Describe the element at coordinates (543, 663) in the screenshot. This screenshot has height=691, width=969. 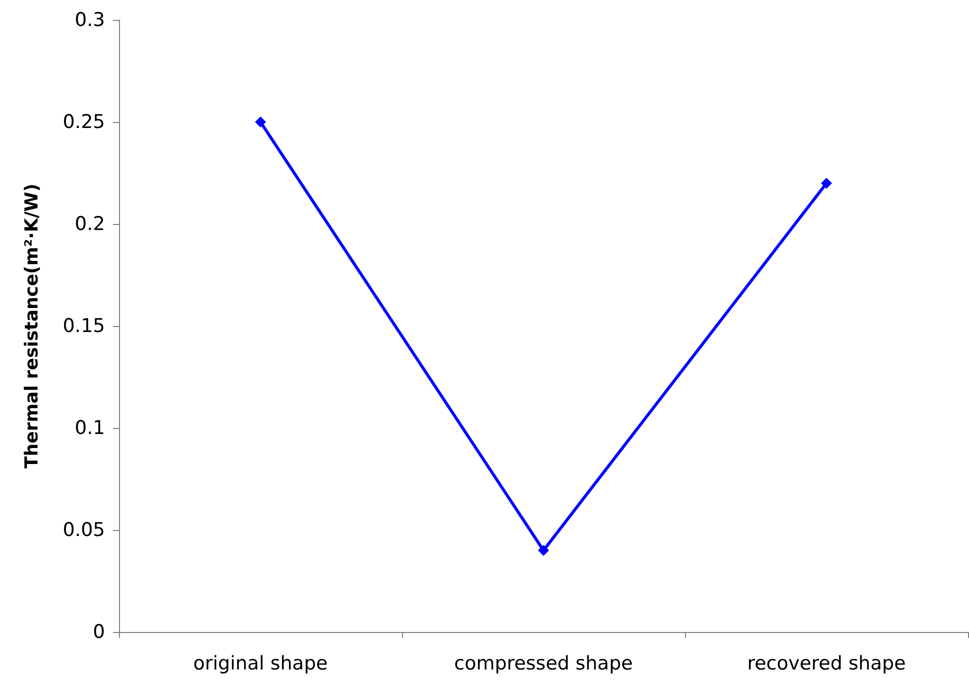
I see `x-tick-label: compressed shape` at that location.